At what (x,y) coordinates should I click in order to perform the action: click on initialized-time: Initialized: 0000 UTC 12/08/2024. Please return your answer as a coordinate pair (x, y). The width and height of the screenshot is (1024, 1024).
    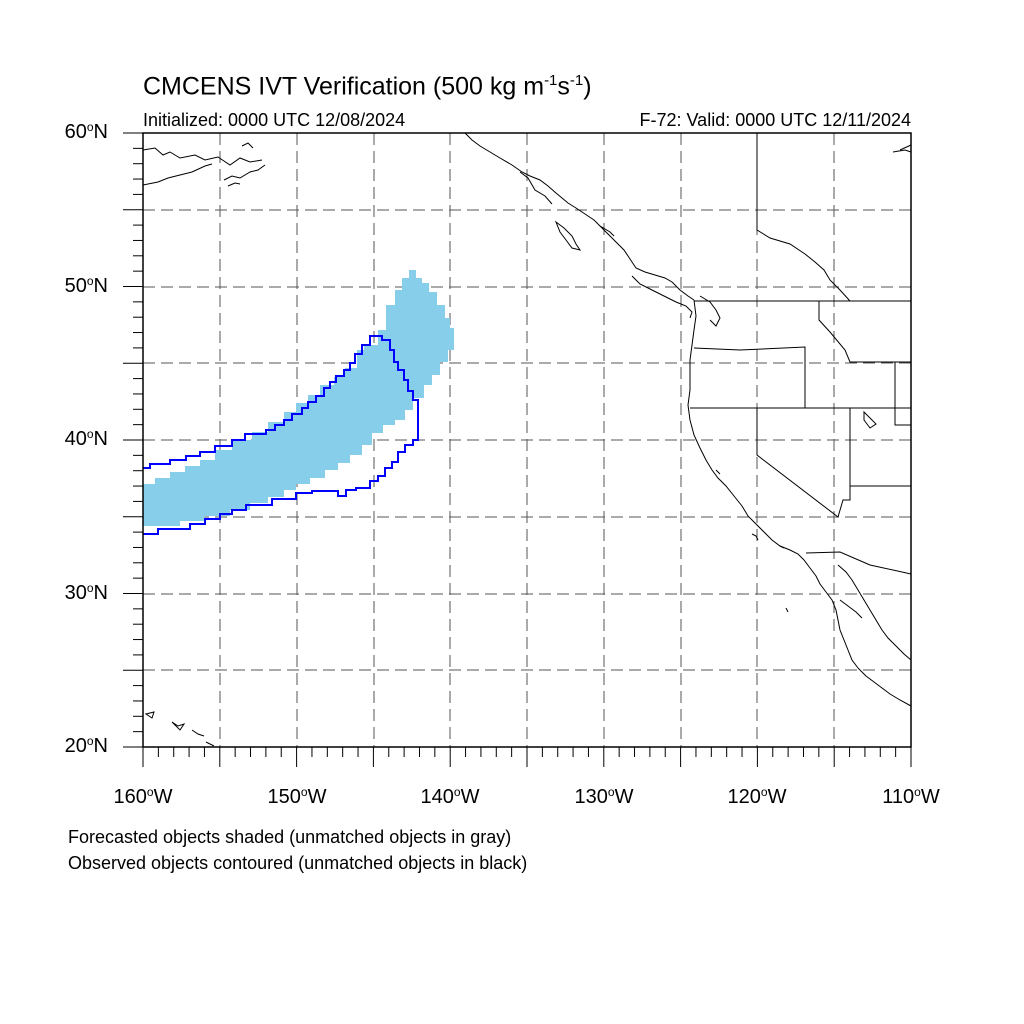
    Looking at the image, I should click on (274, 120).